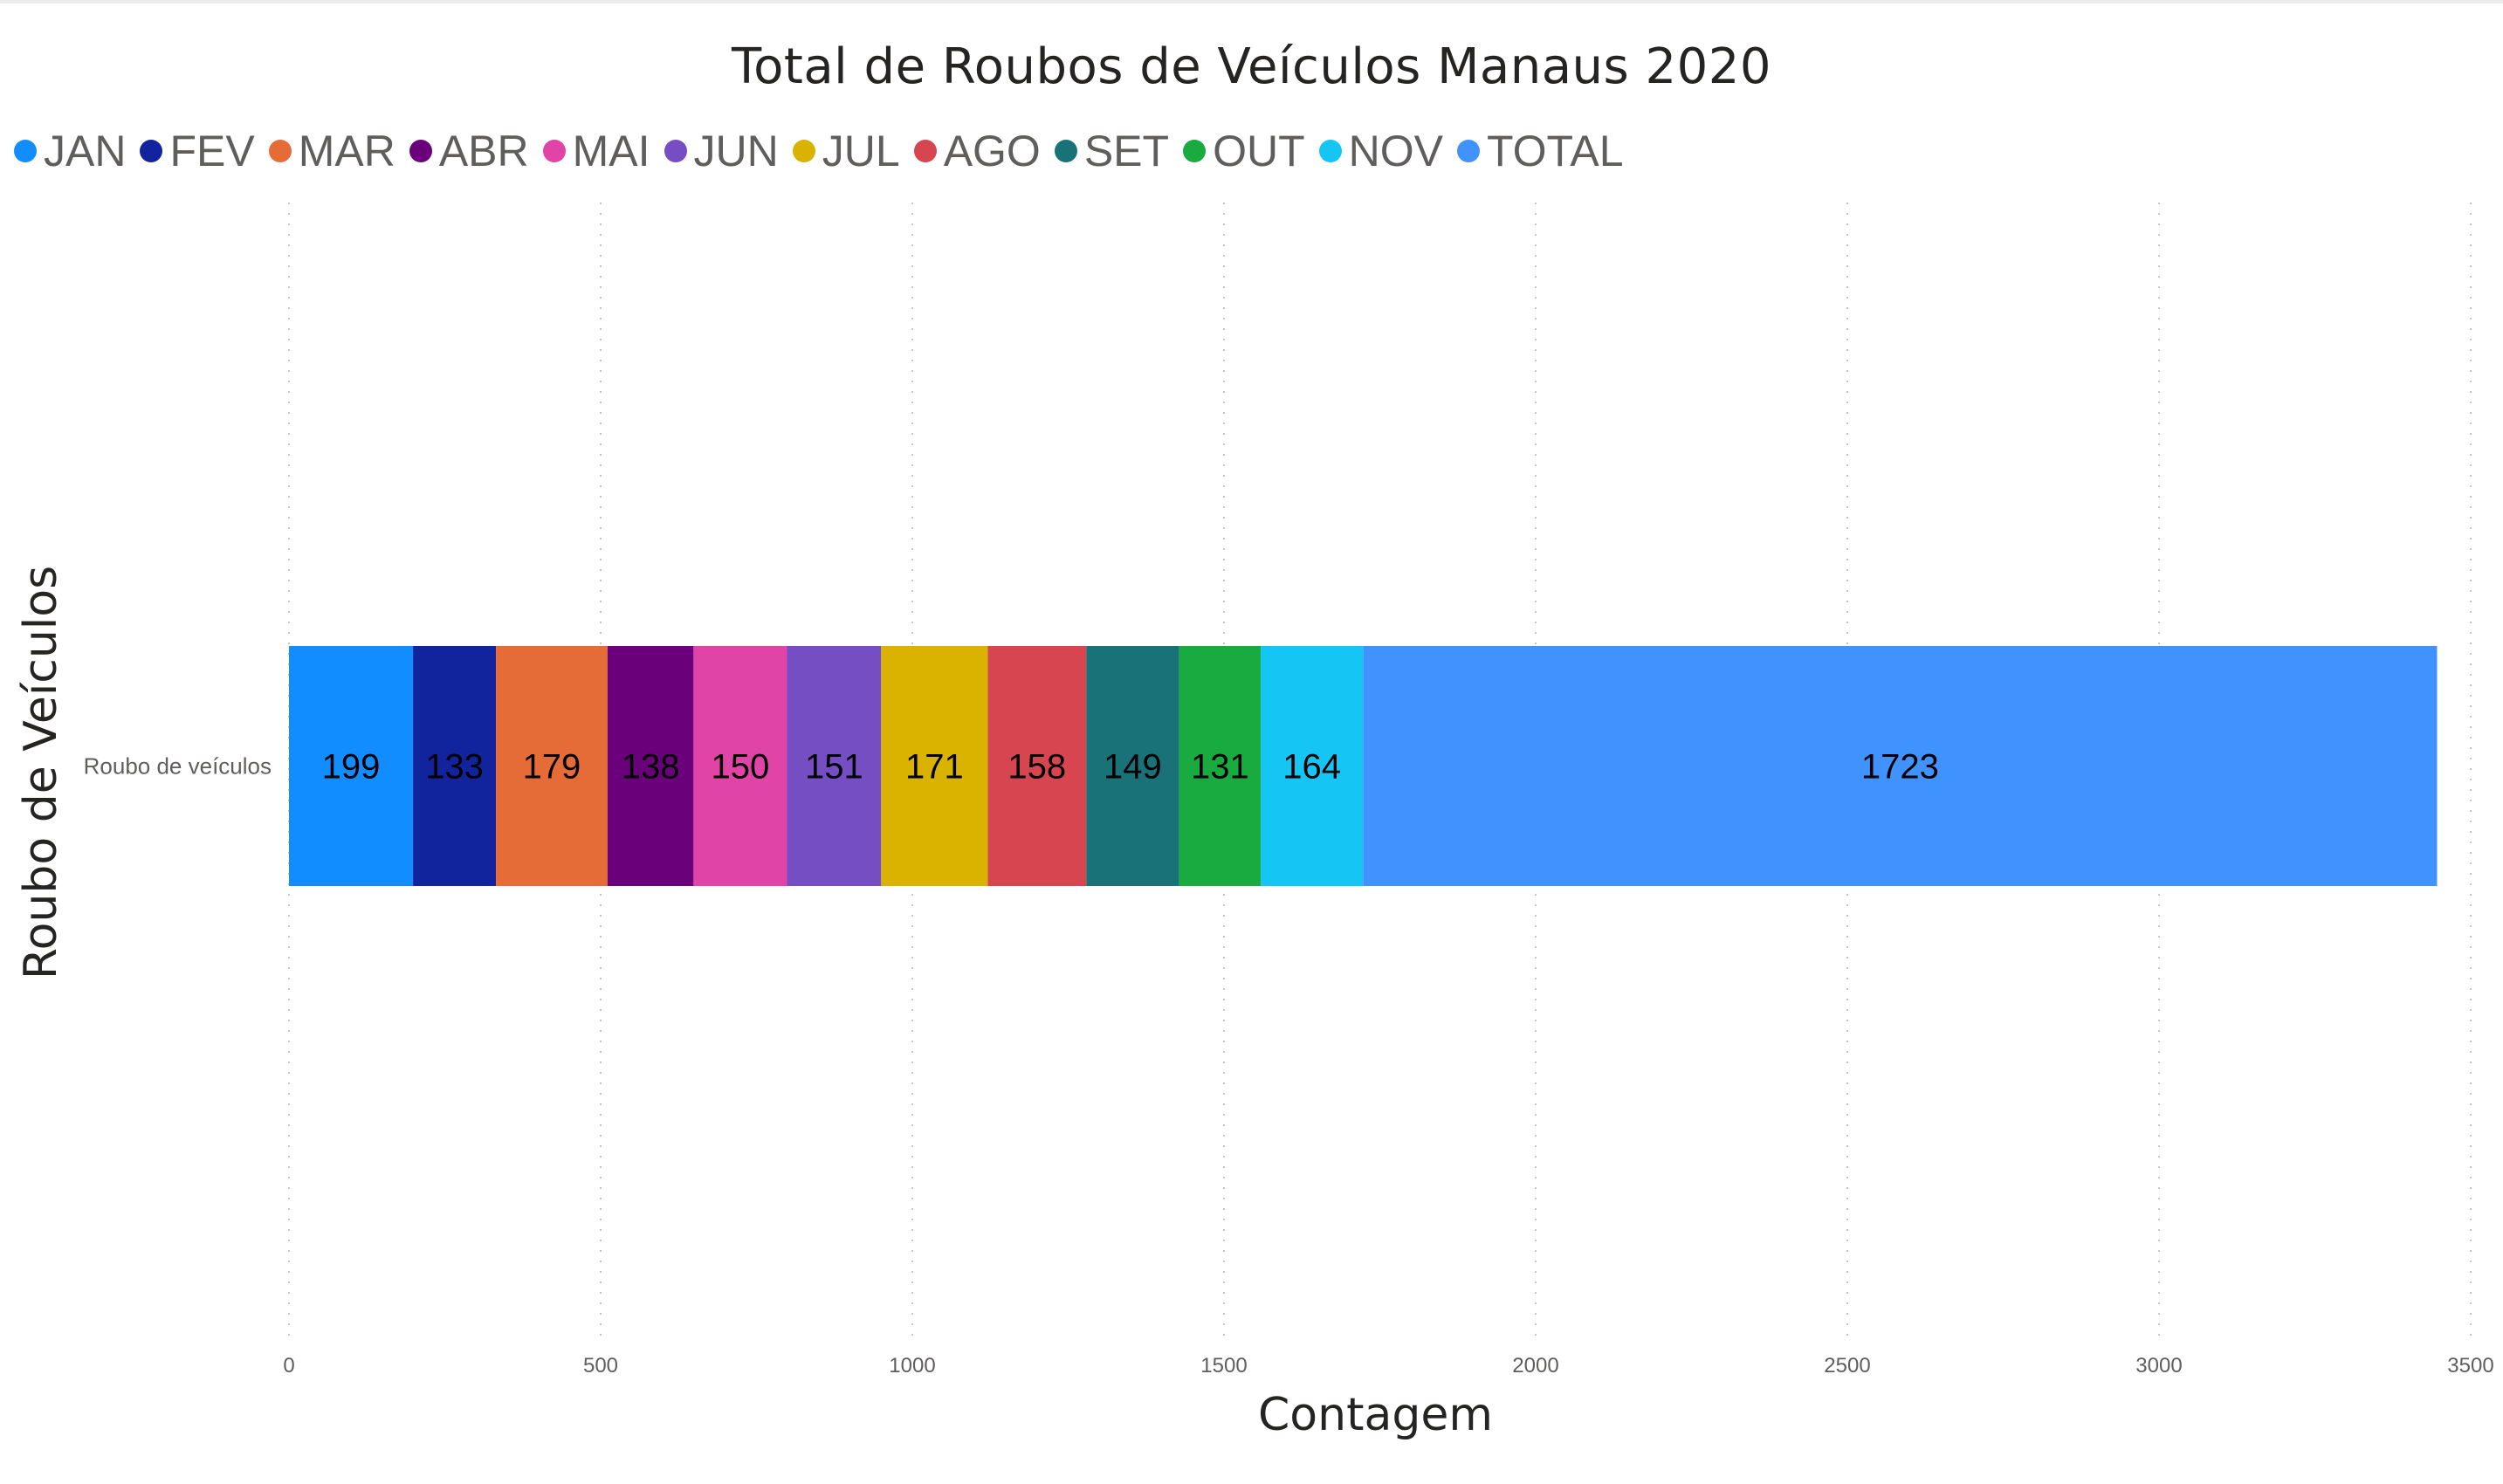 This screenshot has width=2503, height=1484. I want to click on bar-segment-abr, so click(650, 766).